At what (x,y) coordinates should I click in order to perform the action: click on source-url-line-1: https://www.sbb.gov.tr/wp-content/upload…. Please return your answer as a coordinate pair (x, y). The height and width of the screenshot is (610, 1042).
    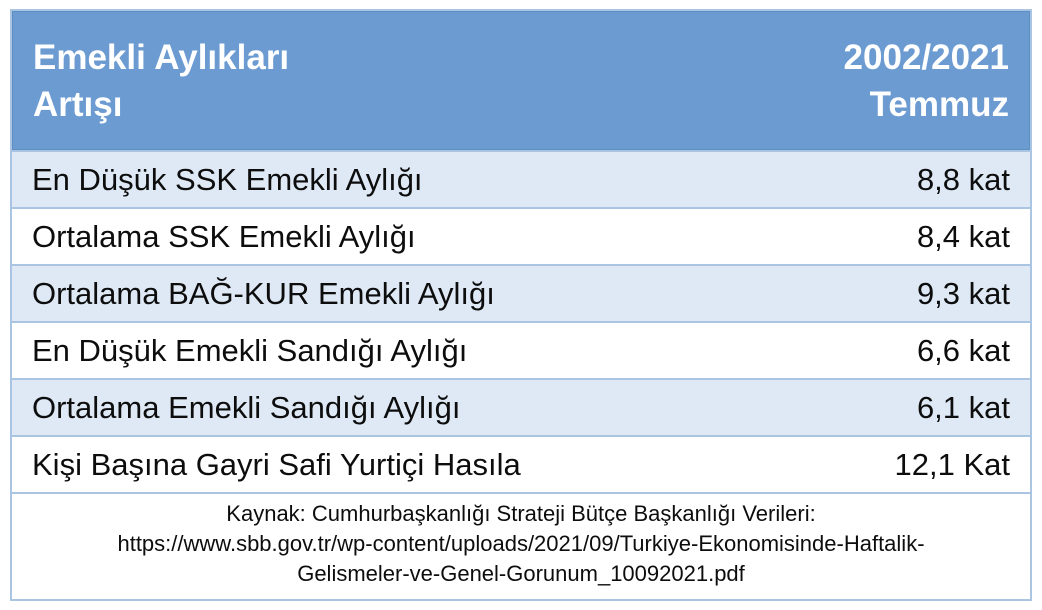
    Looking at the image, I should click on (521, 543).